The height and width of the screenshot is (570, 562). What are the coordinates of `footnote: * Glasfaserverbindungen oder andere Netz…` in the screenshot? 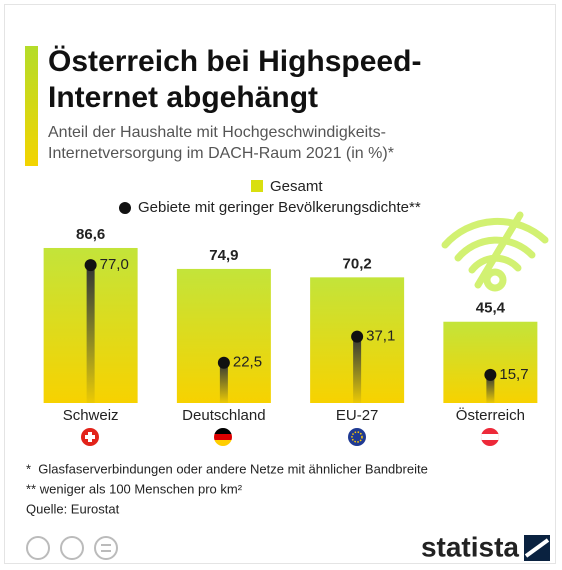 It's located at (227, 468).